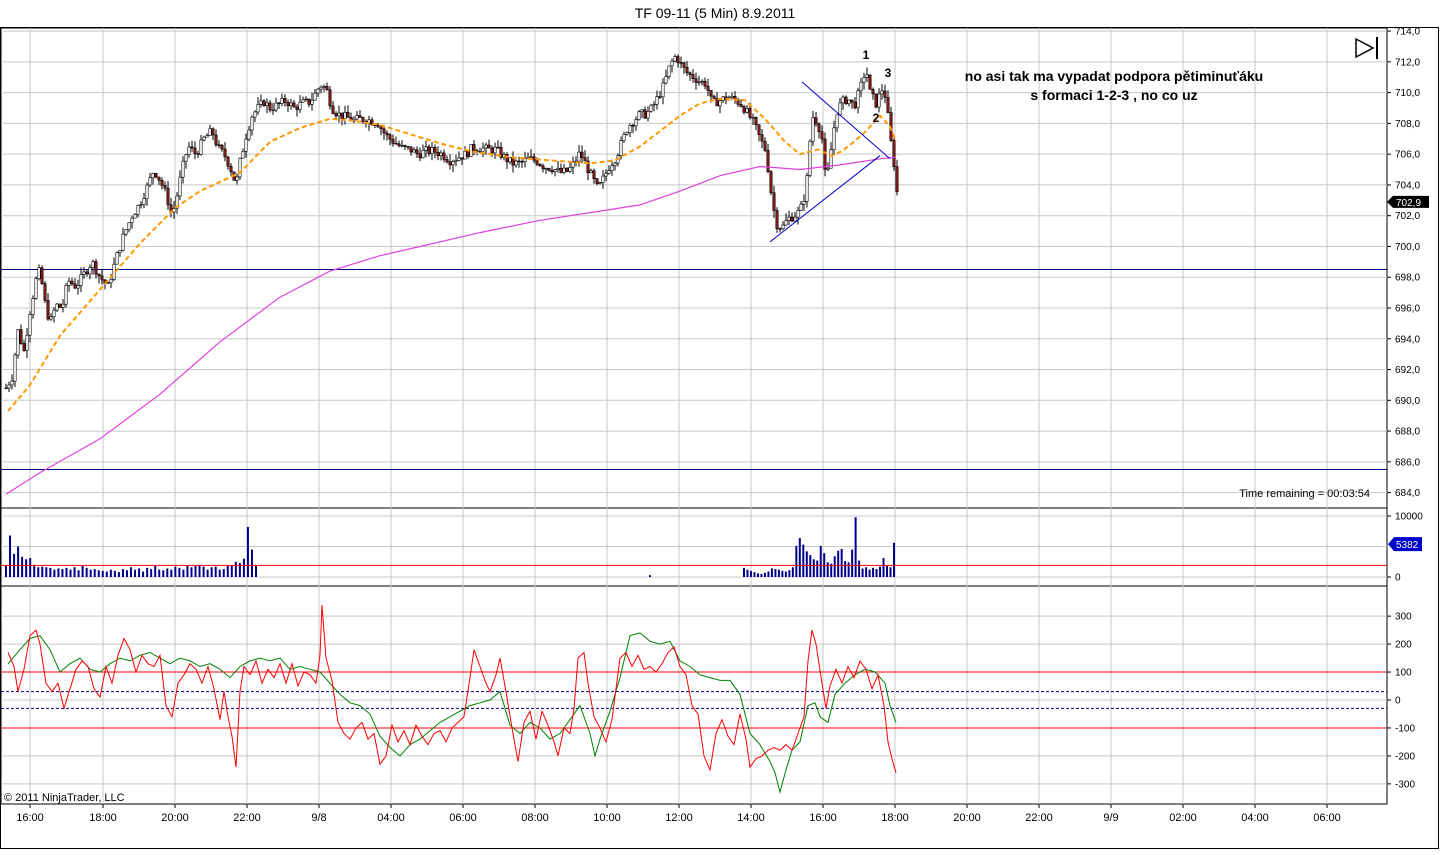  Describe the element at coordinates (535, 818) in the screenshot. I see `x-tick-label: 08:00` at that location.